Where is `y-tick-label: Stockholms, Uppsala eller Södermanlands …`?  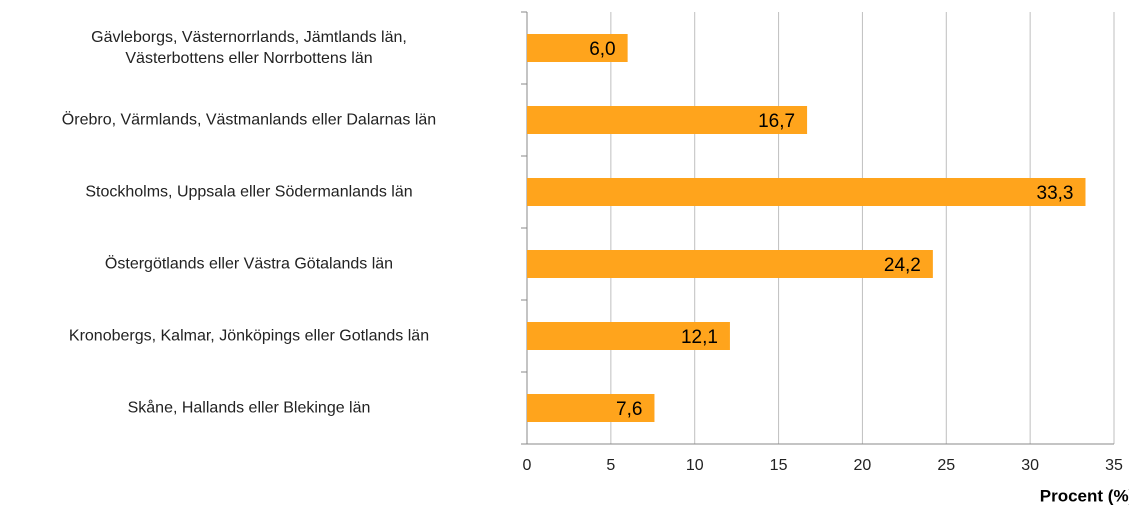 y-tick-label: Stockholms, Uppsala eller Södermanlands … is located at coordinates (249, 192).